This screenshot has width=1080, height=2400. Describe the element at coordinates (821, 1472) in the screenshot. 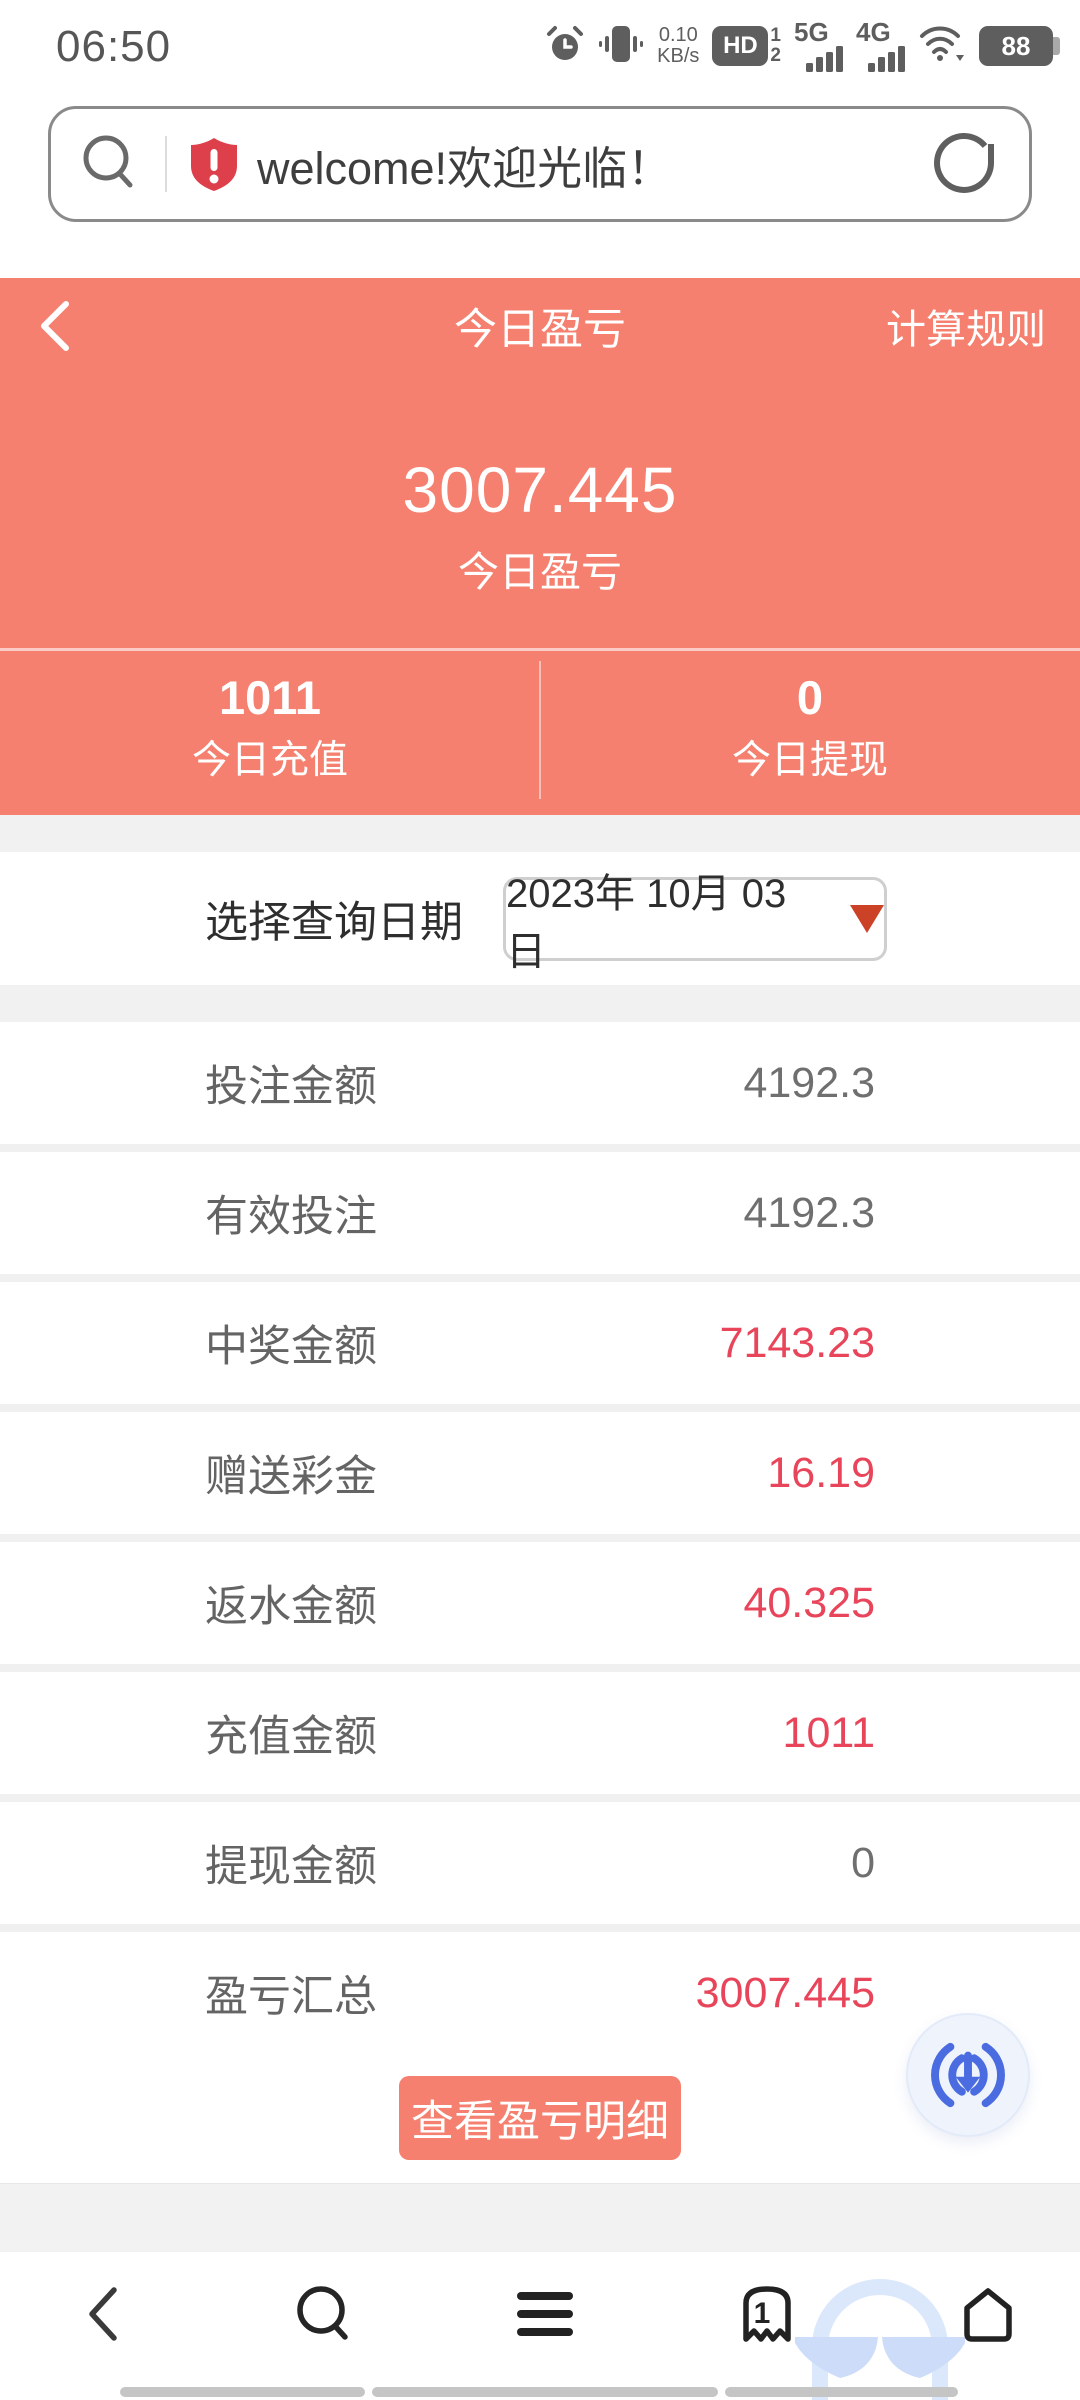

I see `row-value: 16.19` at that location.